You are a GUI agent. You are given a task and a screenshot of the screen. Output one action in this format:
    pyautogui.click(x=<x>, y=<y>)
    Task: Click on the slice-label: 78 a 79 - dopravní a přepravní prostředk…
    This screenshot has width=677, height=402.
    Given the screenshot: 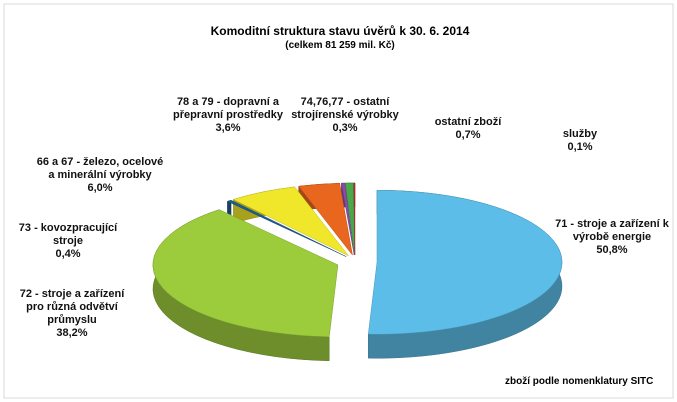 What is the action you would take?
    pyautogui.click(x=228, y=115)
    